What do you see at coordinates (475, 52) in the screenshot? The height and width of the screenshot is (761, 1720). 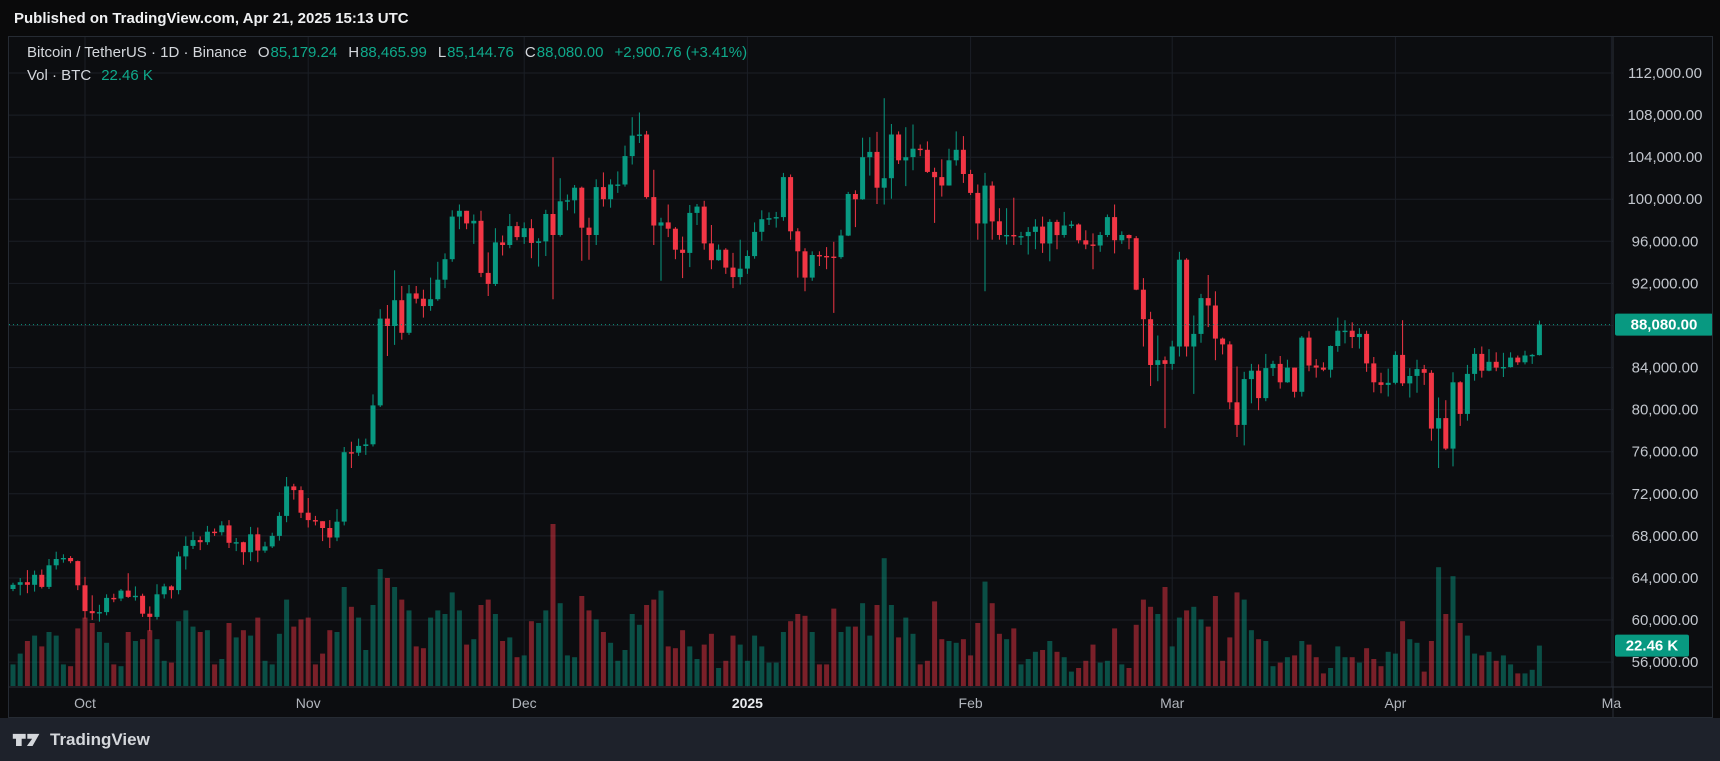 I see `ohlc-low: L85,144.76` at bounding box center [475, 52].